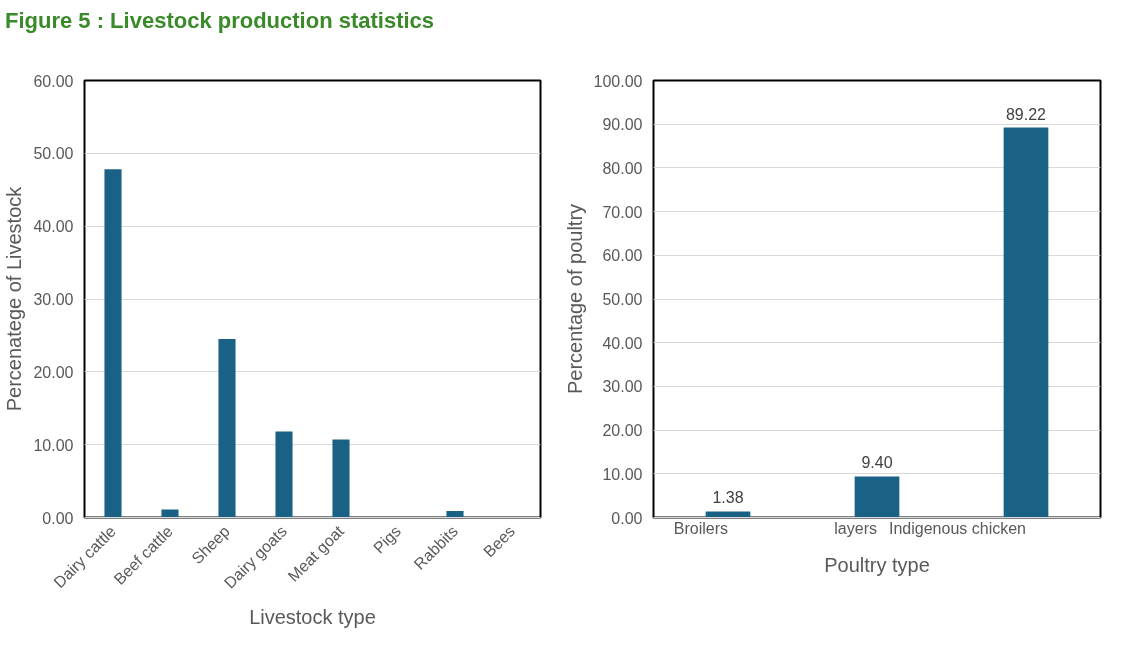 Image resolution: width=1131 pixels, height=647 pixels. What do you see at coordinates (622, 168) in the screenshot?
I see `y-tick-label: 80.00` at bounding box center [622, 168].